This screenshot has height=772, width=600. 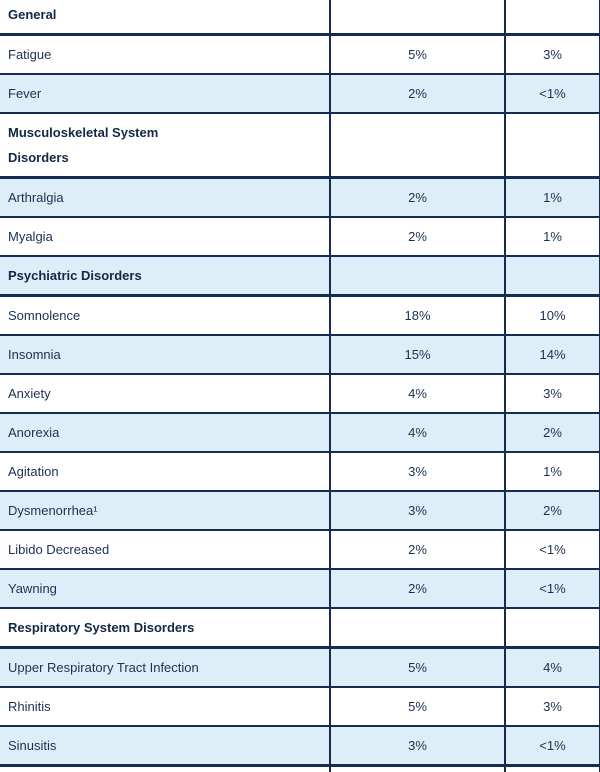 What do you see at coordinates (165, 276) in the screenshot?
I see `section-title: Psychiatric Disorders` at bounding box center [165, 276].